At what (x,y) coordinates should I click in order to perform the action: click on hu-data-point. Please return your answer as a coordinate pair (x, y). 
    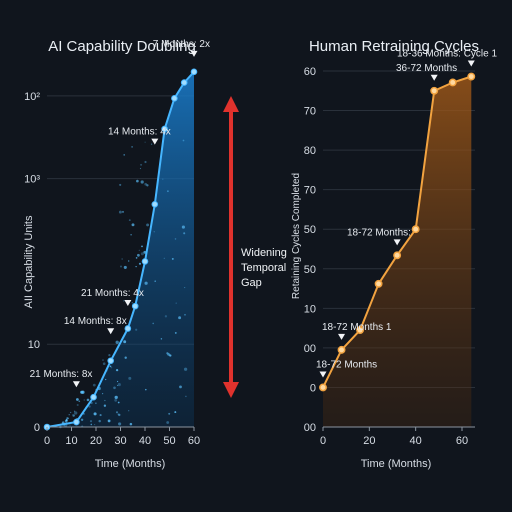
    Looking at the image, I should click on (378, 283).